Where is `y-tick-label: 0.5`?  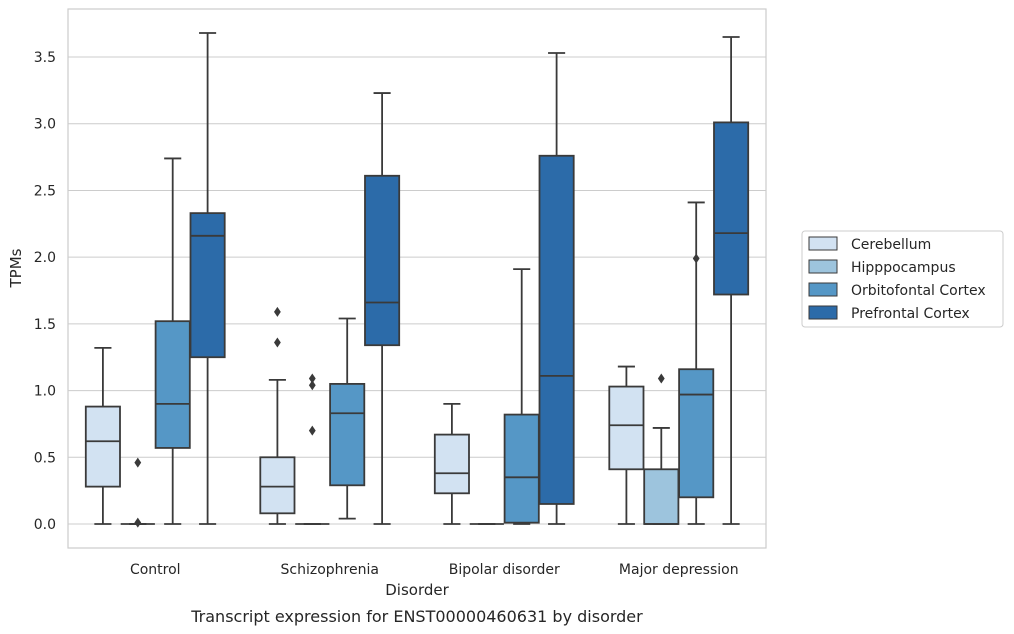 y-tick-label: 0.5 is located at coordinates (45, 458).